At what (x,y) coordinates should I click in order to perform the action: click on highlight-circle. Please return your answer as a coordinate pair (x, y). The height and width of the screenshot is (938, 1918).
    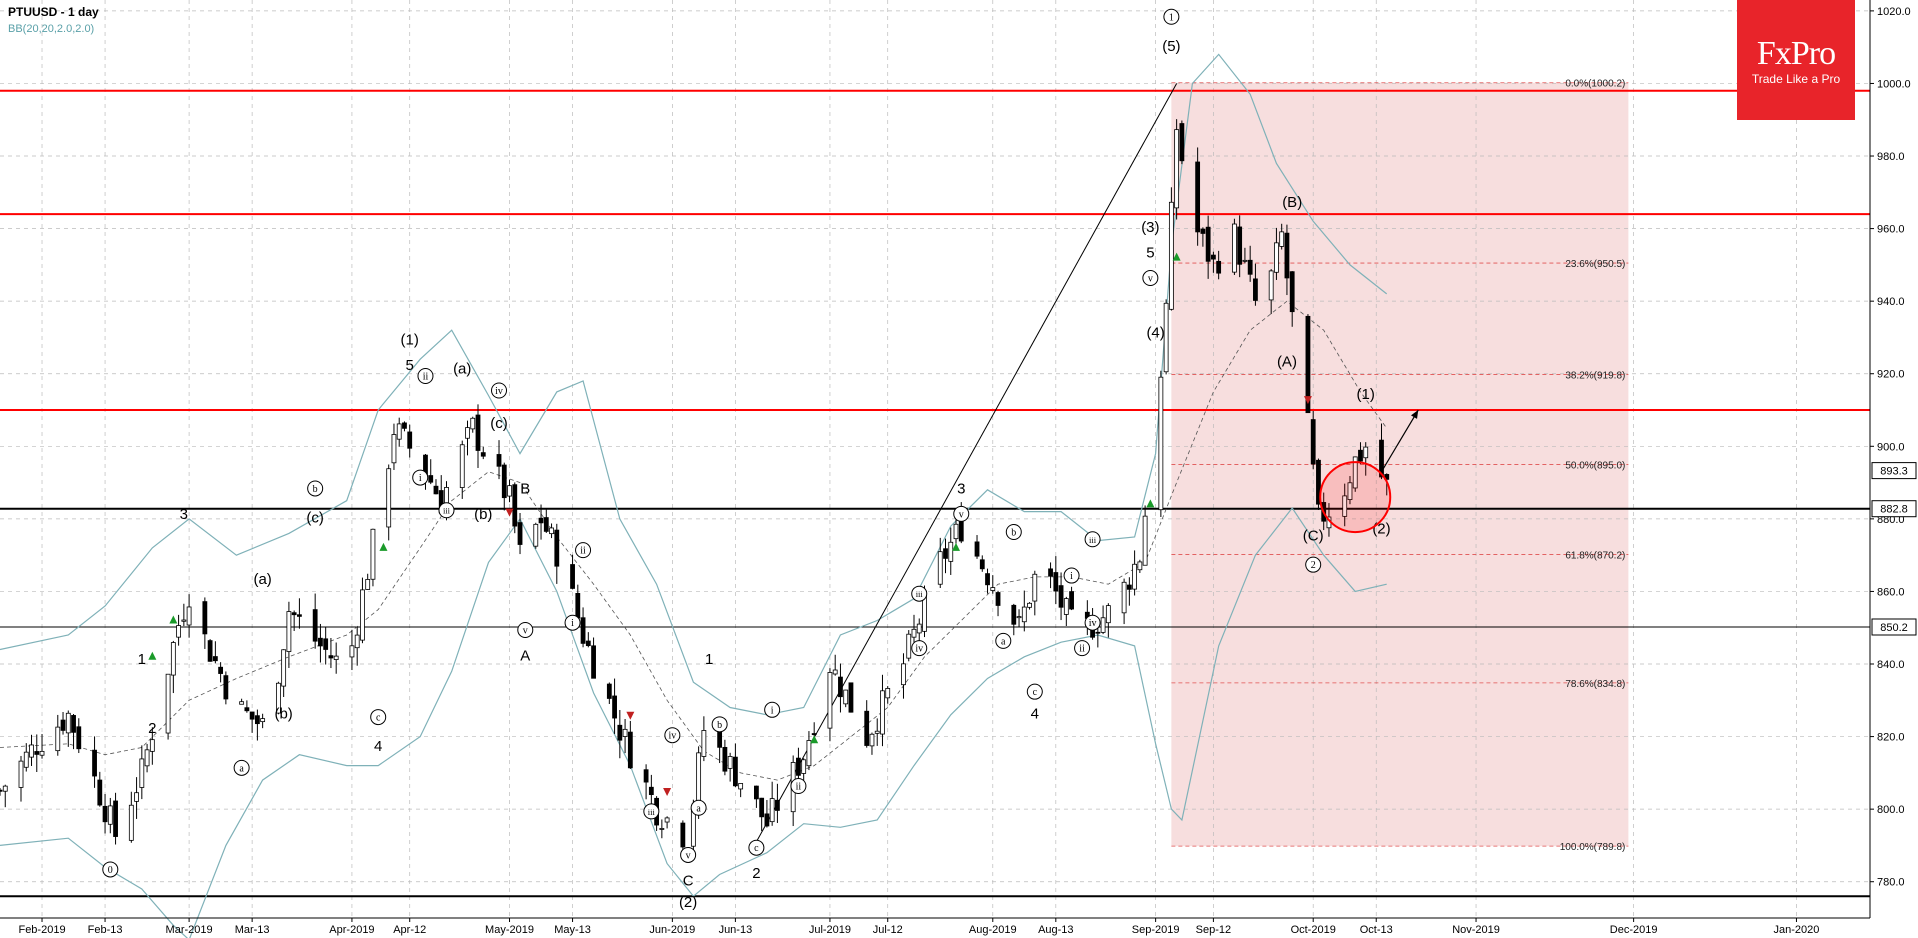
    Looking at the image, I should click on (1355, 497).